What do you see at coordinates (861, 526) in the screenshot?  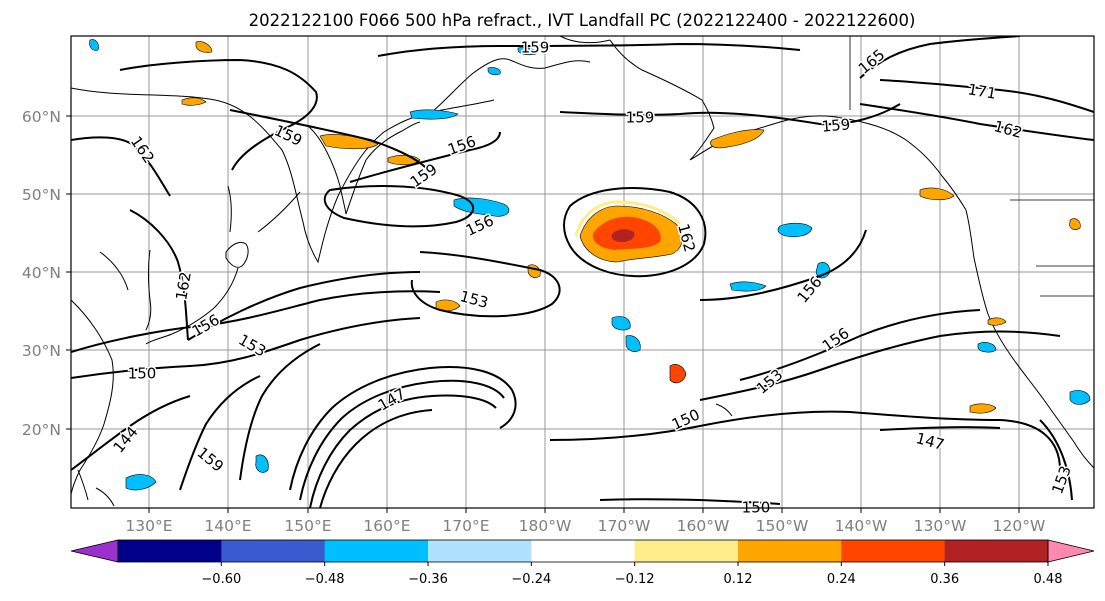 I see `lon-tick-label: 140°W` at bounding box center [861, 526].